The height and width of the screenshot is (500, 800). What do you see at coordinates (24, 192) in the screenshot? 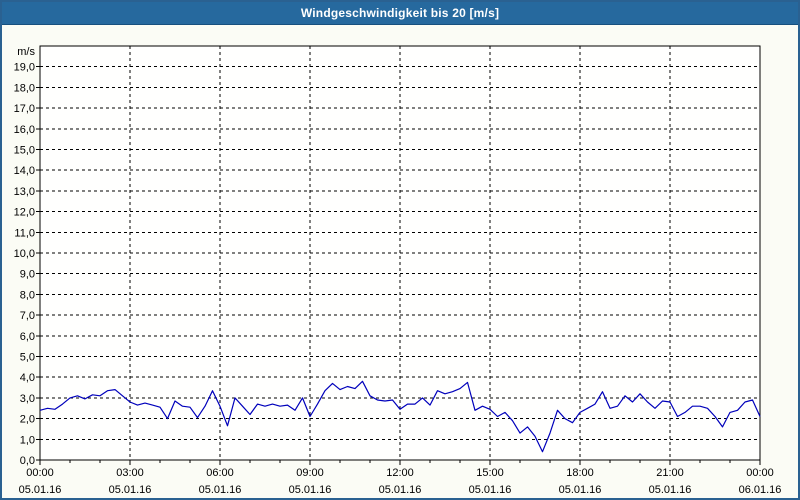
I see `svg-text: 13,0` at bounding box center [24, 192].